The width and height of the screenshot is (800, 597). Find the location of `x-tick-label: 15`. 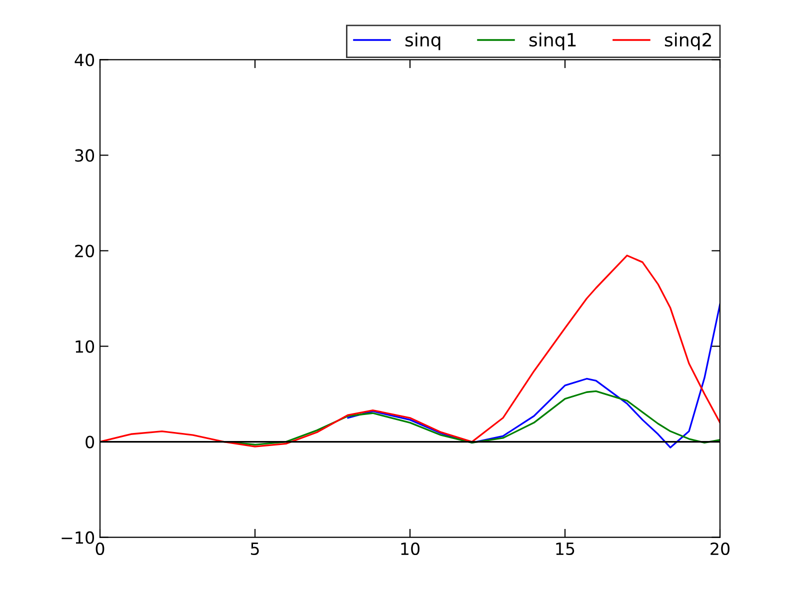

x-tick-label: 15 is located at coordinates (565, 549).